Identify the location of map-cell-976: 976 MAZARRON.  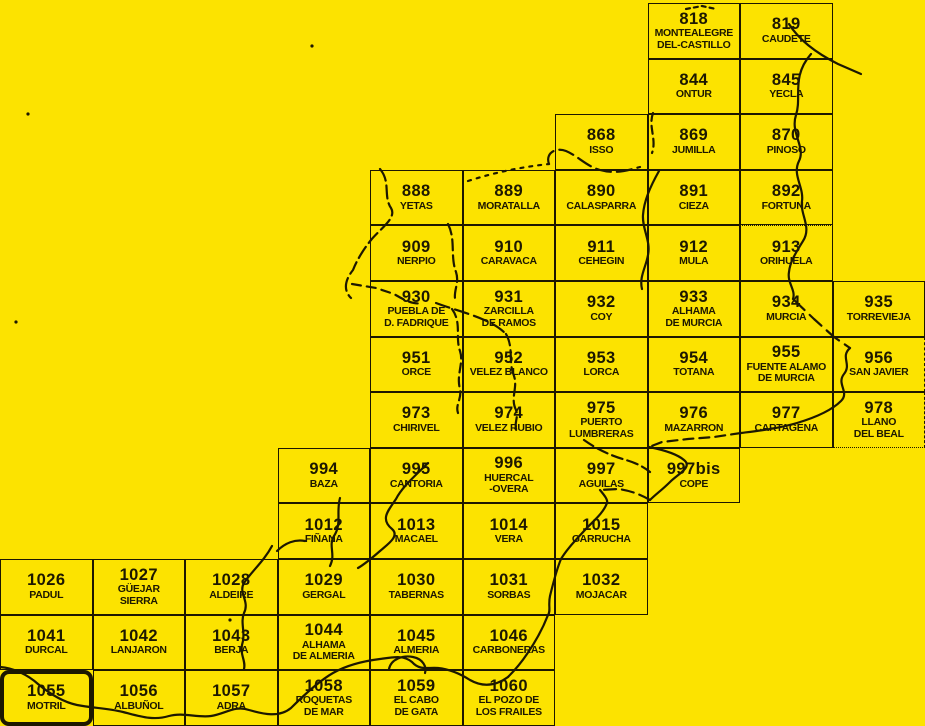
(694, 420).